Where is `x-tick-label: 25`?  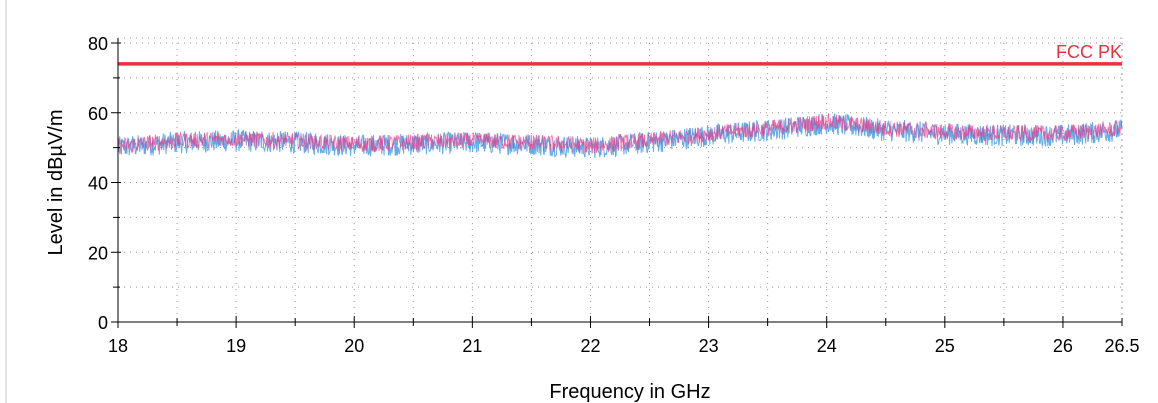
x-tick-label: 25 is located at coordinates (945, 346).